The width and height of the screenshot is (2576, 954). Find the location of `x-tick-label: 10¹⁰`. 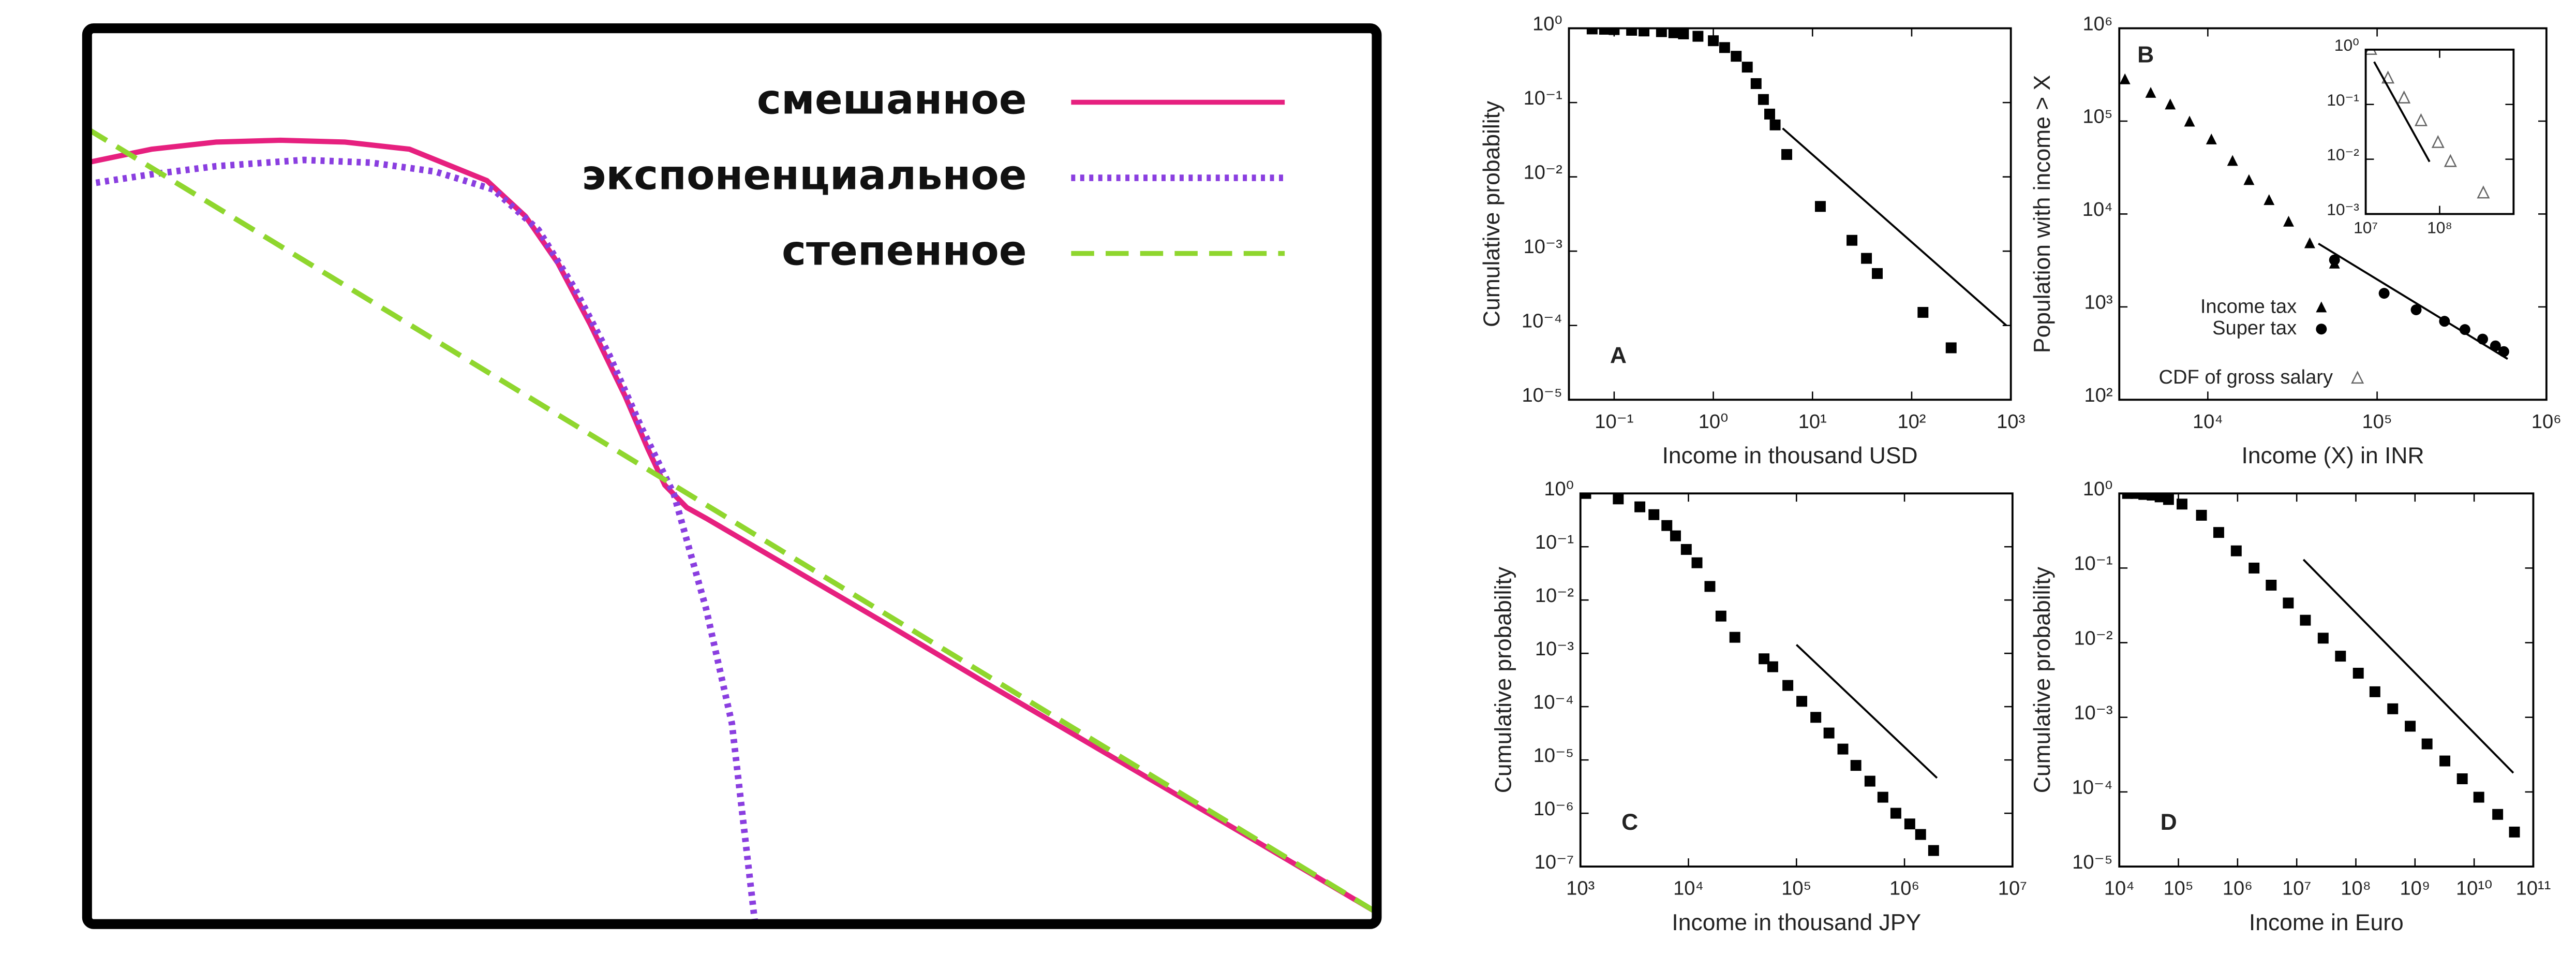

x-tick-label: 10¹⁰ is located at coordinates (2474, 889).